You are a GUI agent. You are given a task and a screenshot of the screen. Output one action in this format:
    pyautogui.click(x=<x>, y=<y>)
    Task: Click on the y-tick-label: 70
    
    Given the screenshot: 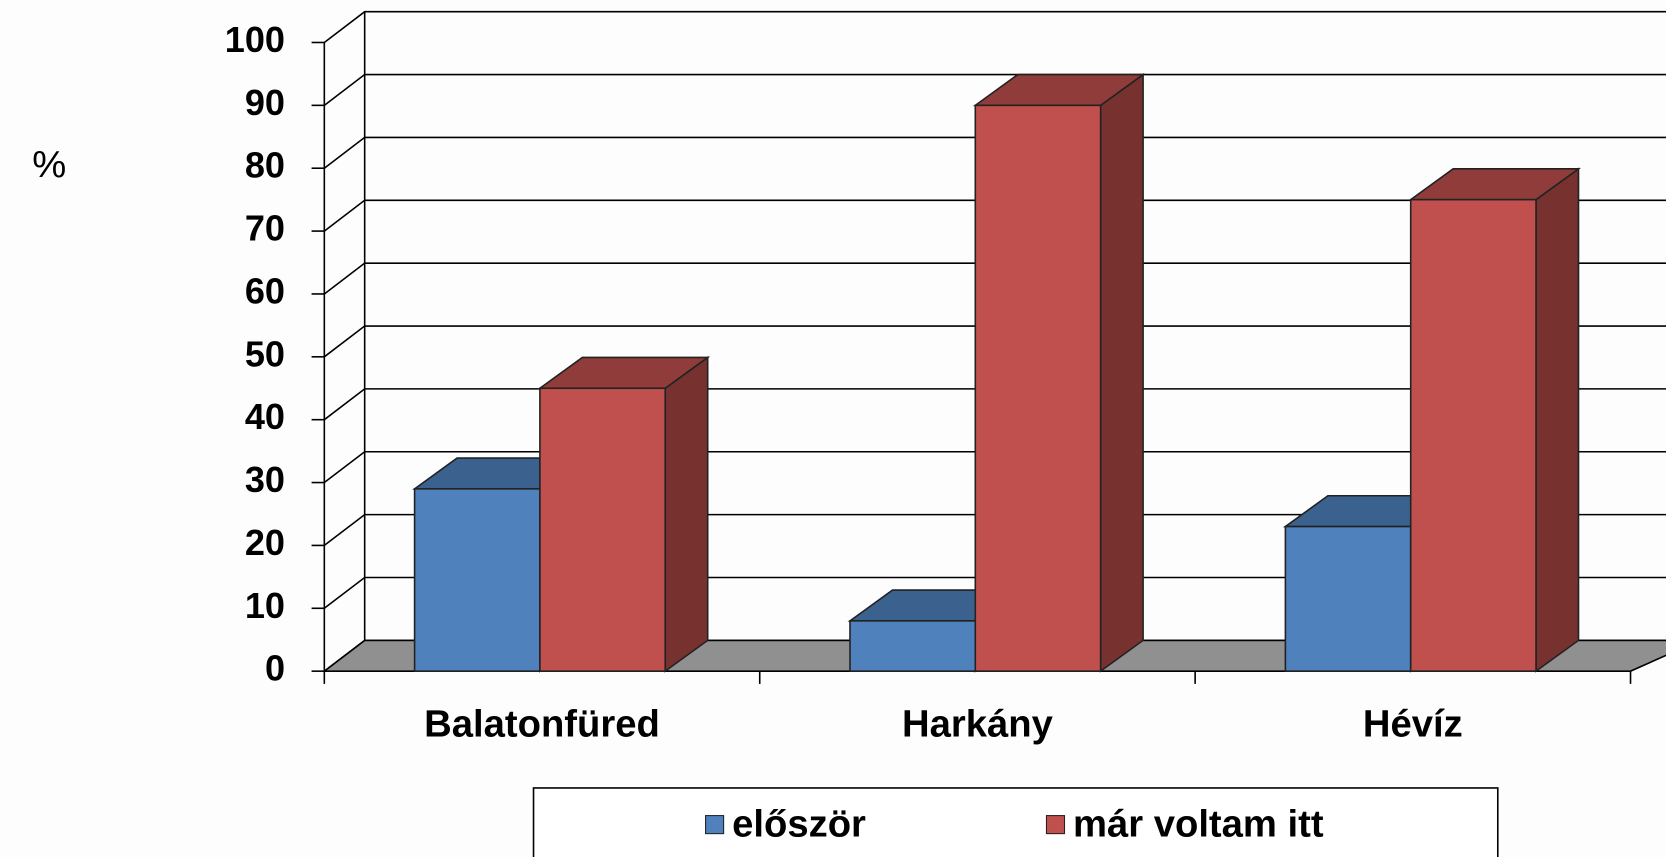 What is the action you would take?
    pyautogui.click(x=265, y=228)
    